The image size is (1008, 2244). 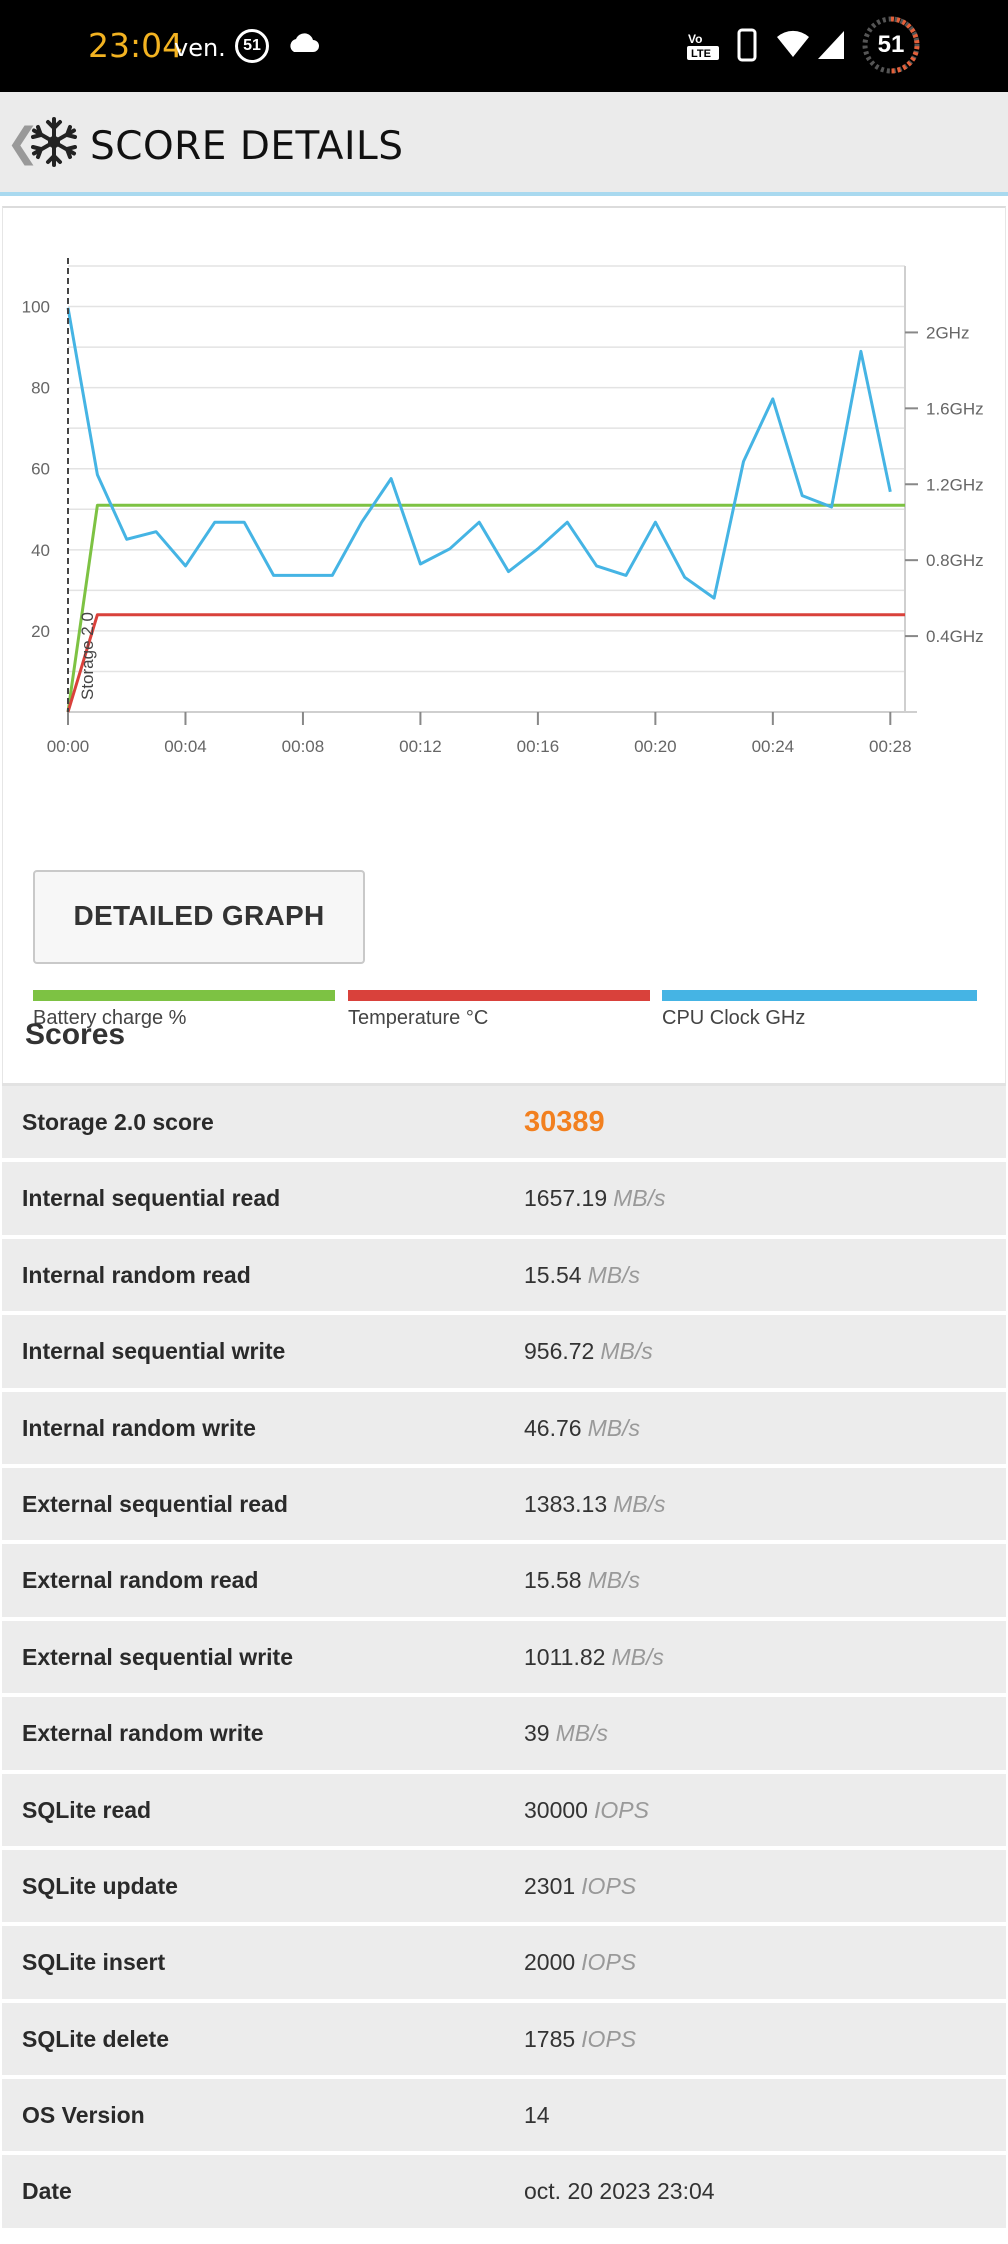 What do you see at coordinates (504, 1124) in the screenshot?
I see `table-row: Storage 2.0 score 30389` at bounding box center [504, 1124].